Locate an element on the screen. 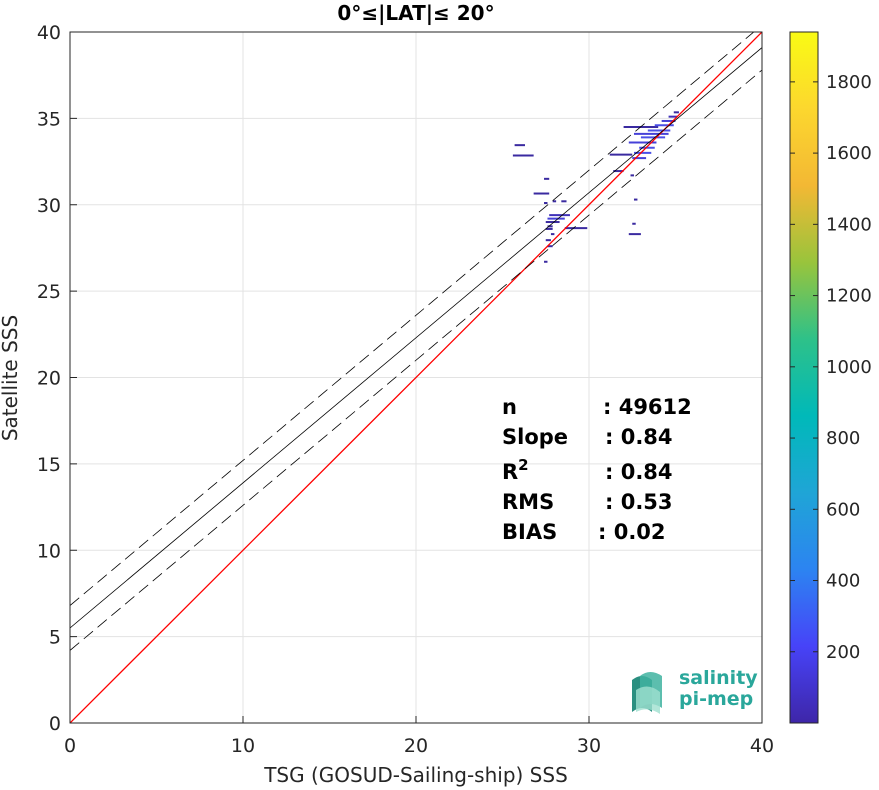 This screenshot has width=879, height=790. logo-text-line1: salinity is located at coordinates (718, 678).